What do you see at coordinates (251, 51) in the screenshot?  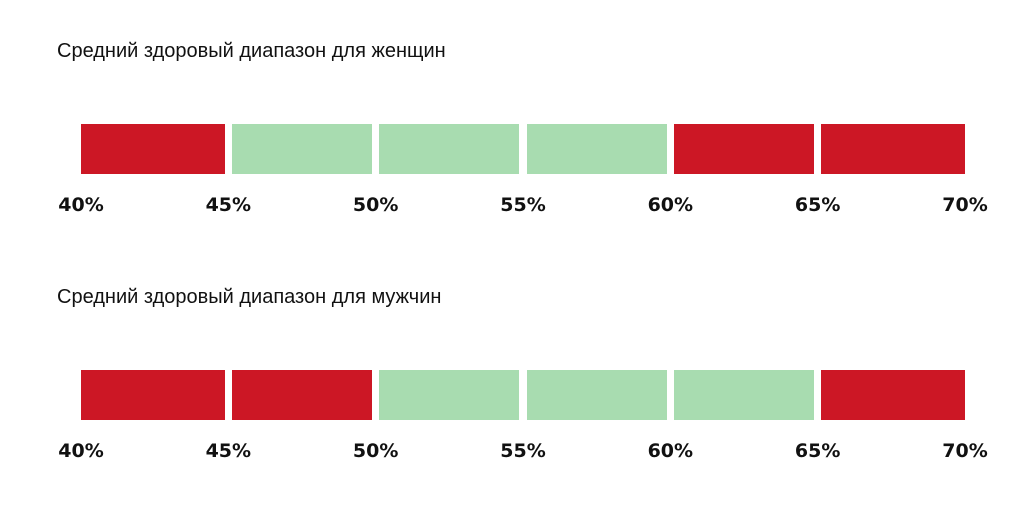 I see `women-range-title: Средний здоровый диапазон для женщин` at bounding box center [251, 51].